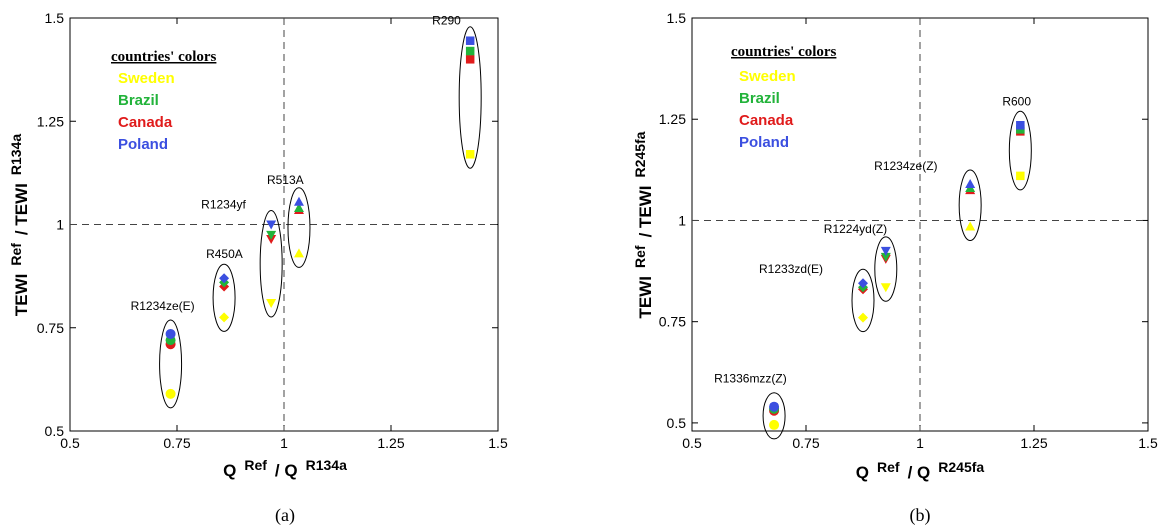  What do you see at coordinates (446, 21) in the screenshot?
I see `group-label: R290` at bounding box center [446, 21].